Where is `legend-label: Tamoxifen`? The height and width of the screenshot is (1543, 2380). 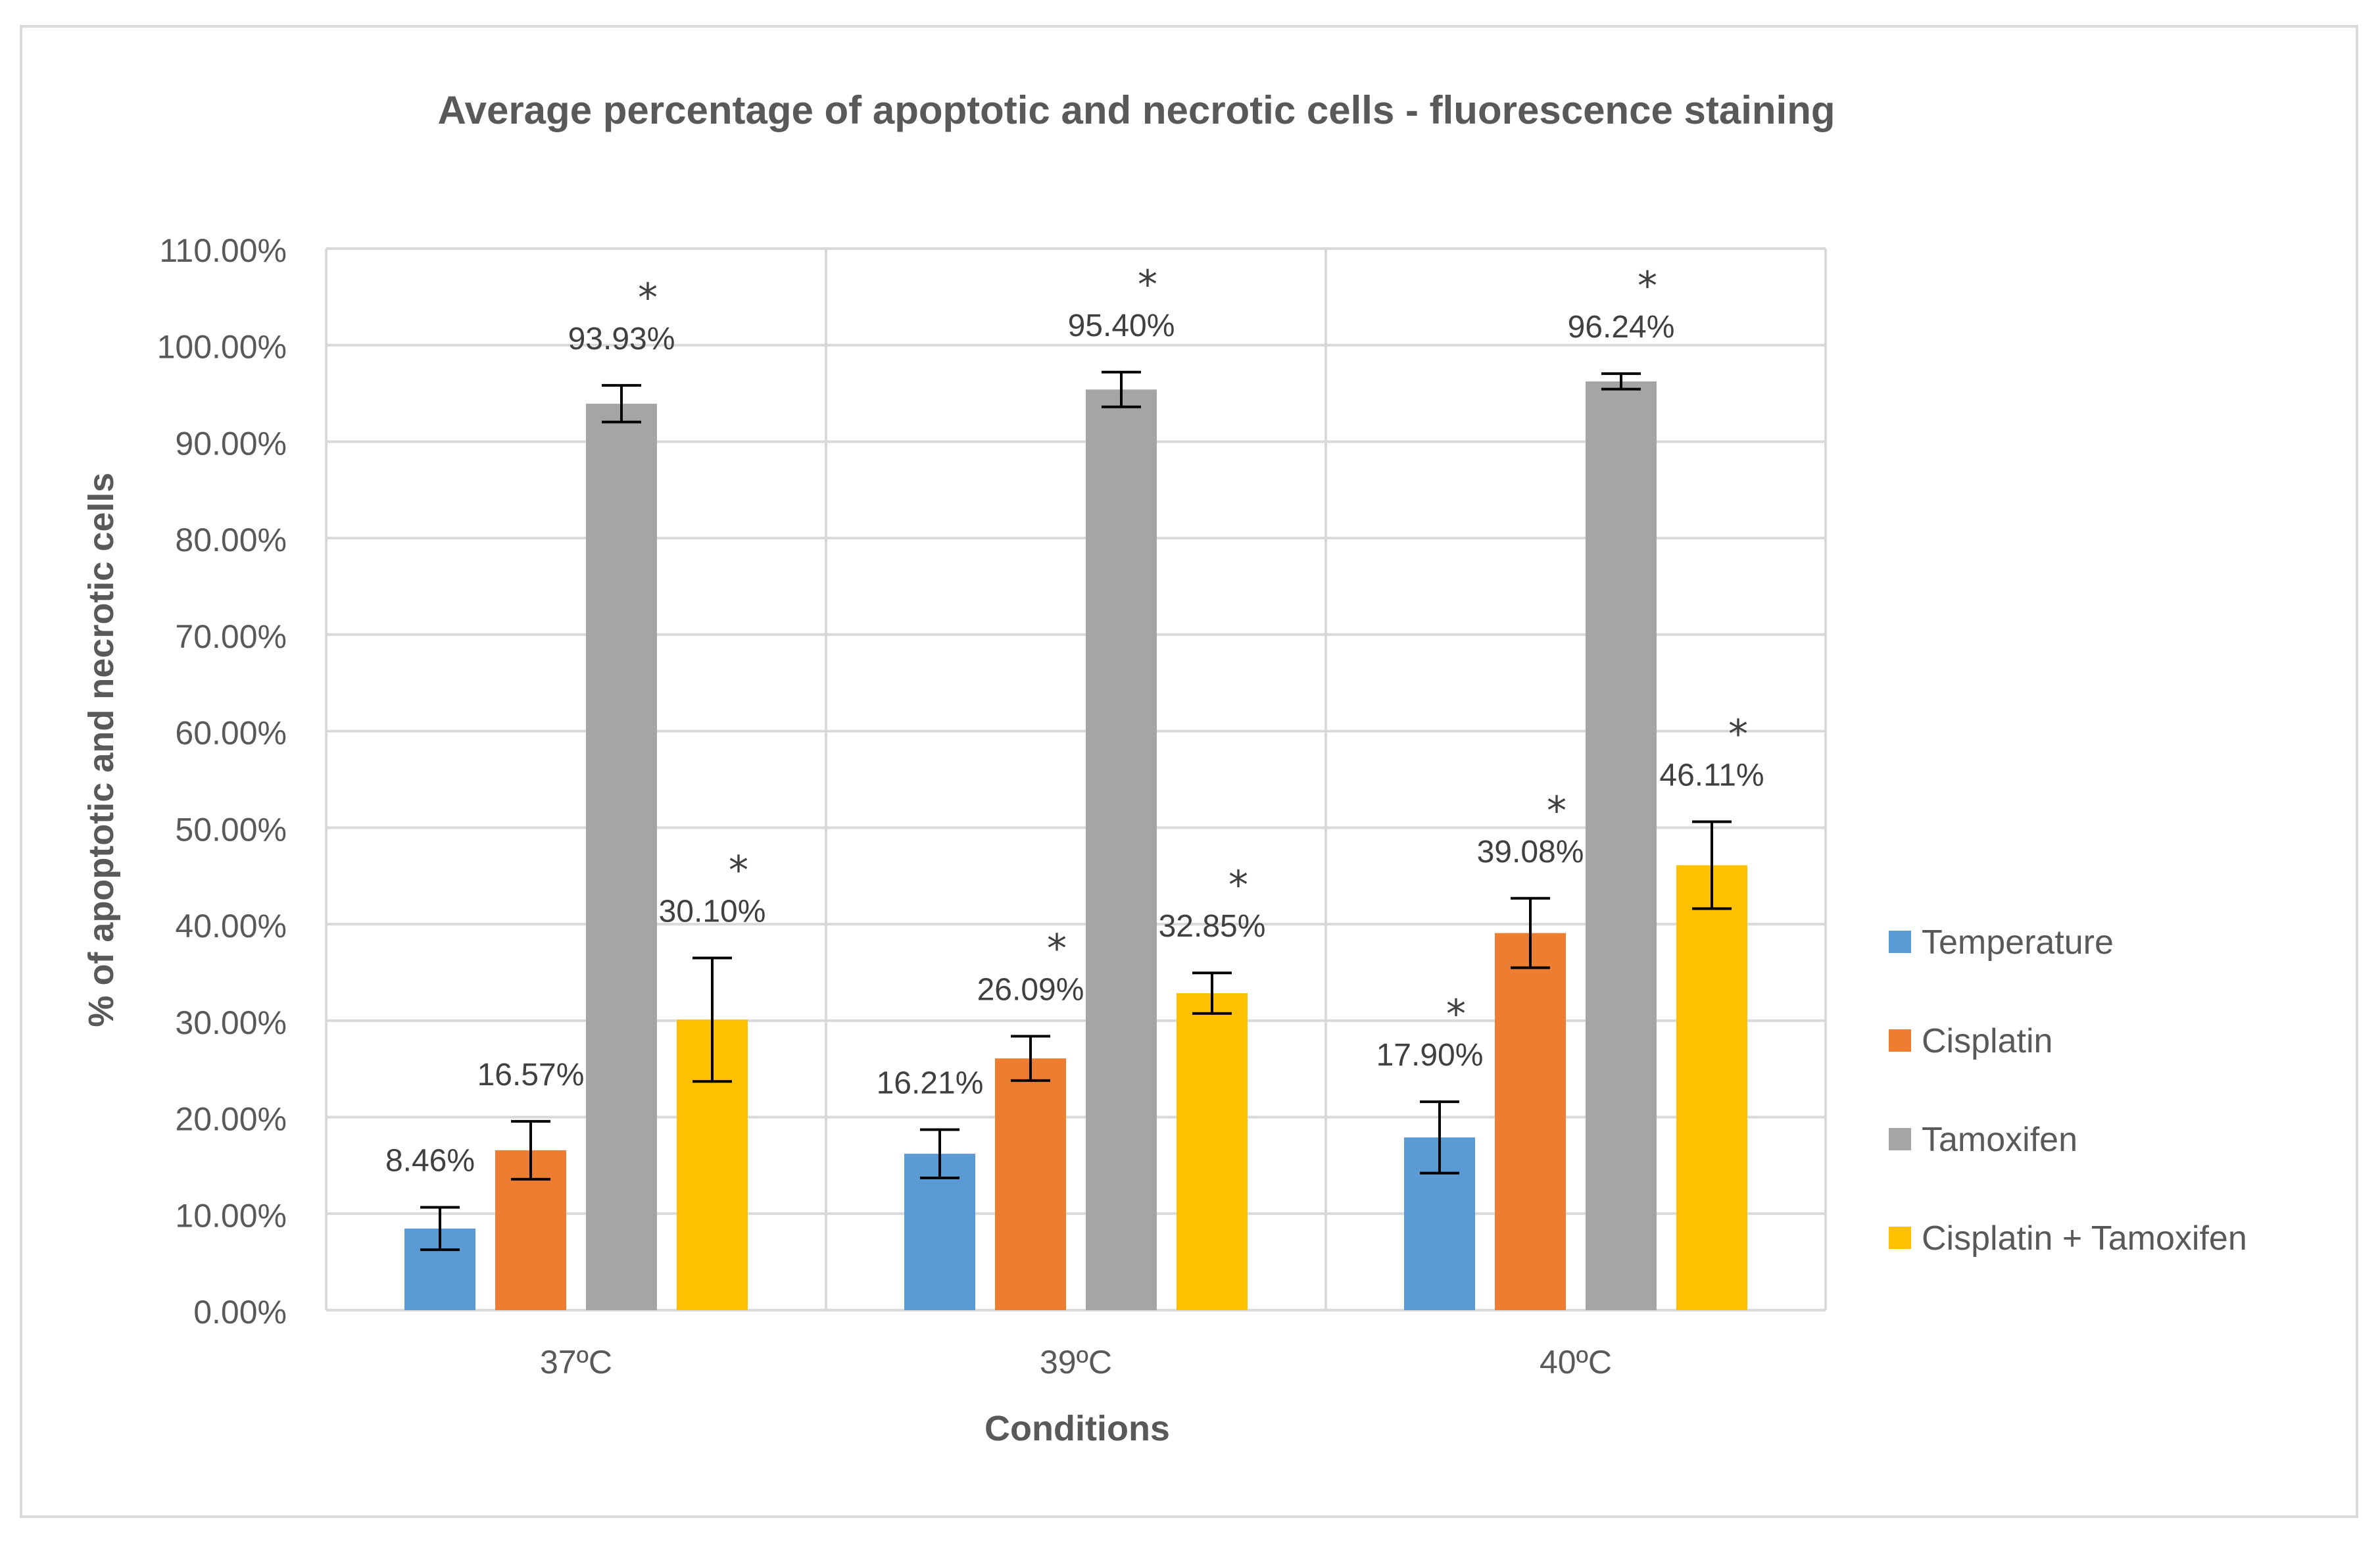
legend-label: Tamoxifen is located at coordinates (1999, 1140).